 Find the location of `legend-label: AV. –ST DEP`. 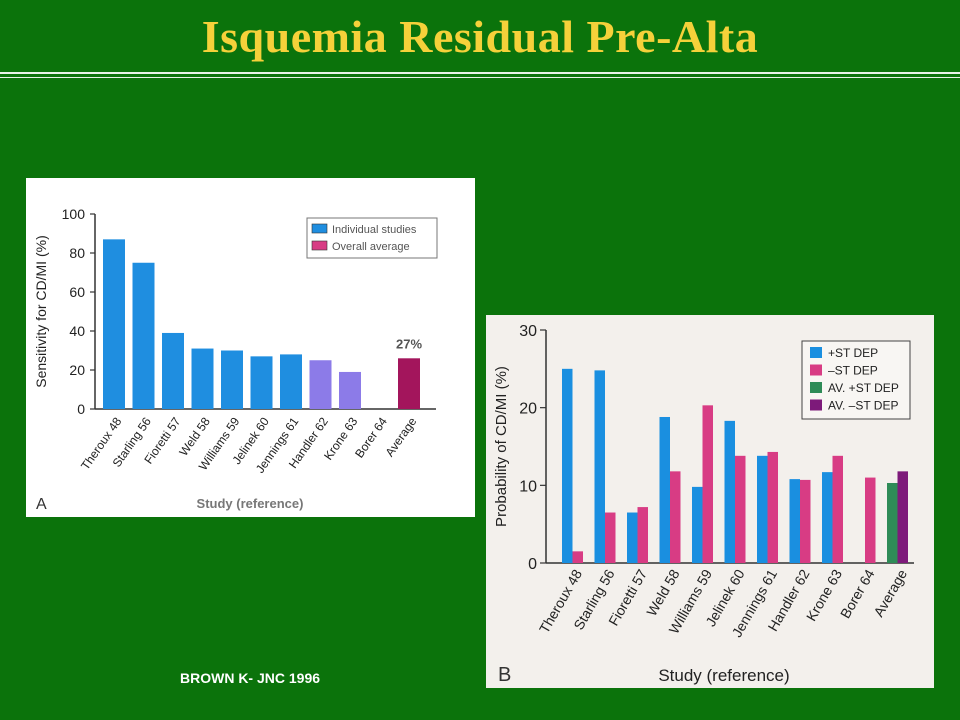

legend-label: AV. –ST DEP is located at coordinates (863, 406).